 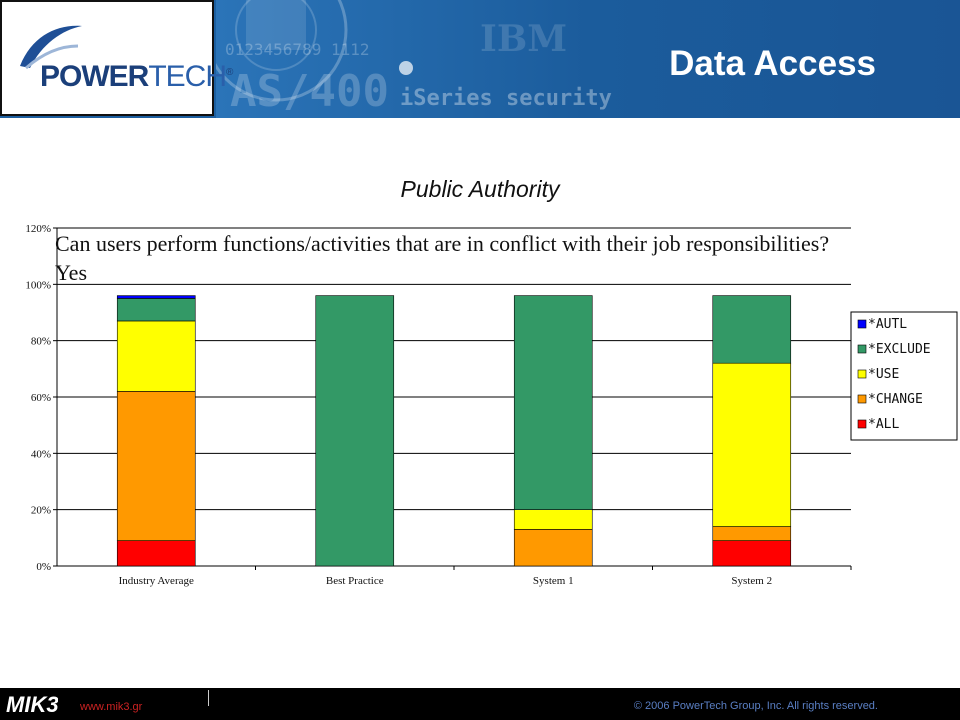 What do you see at coordinates (309, 91) in the screenshot?
I see `banner-as400: AS/400` at bounding box center [309, 91].